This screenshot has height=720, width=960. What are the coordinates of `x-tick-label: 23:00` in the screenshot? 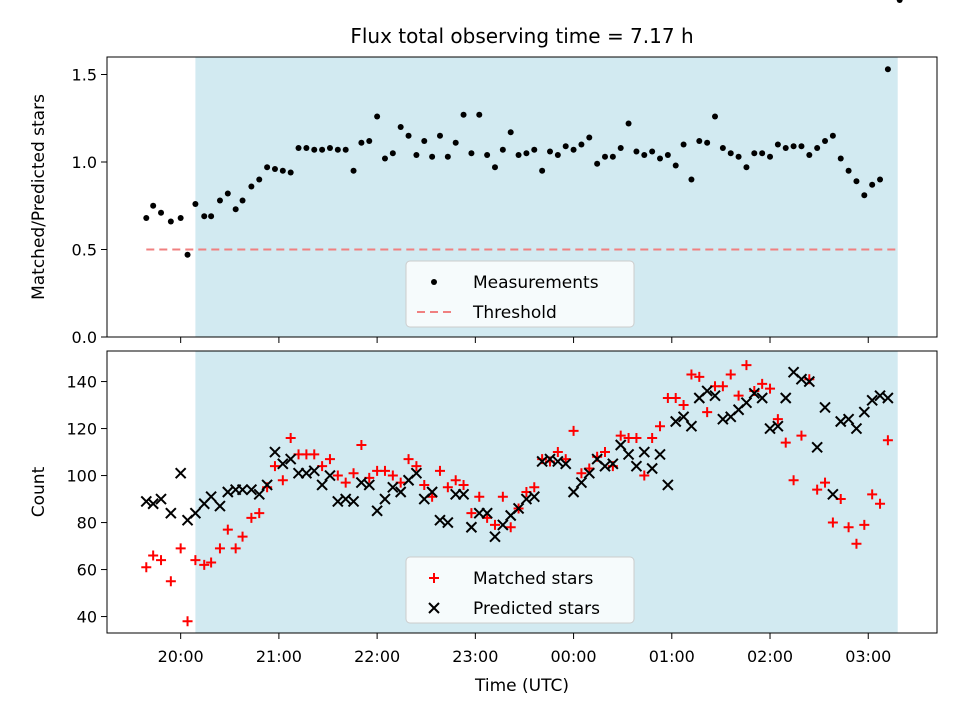 It's located at (475, 656).